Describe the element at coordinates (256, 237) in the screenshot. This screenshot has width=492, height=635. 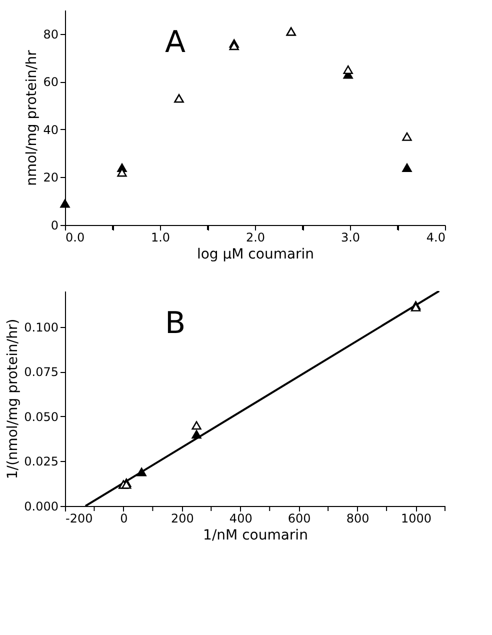
I see `x-tick-label: 2.0` at that location.